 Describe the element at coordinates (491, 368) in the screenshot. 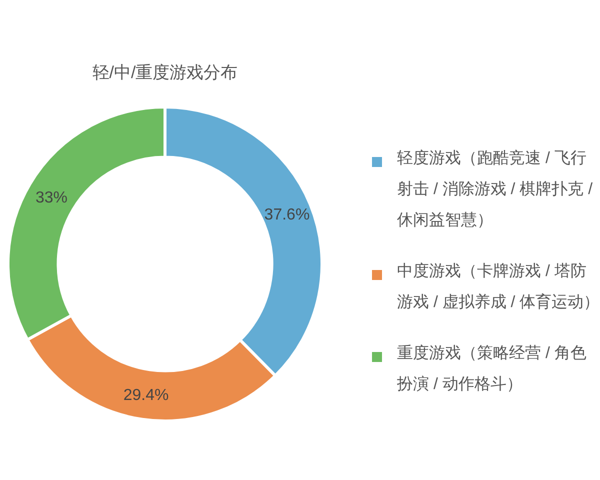

I see `legend-label: 重度游戏（策略经营 / 角色扮演 / 动作格斗）` at that location.